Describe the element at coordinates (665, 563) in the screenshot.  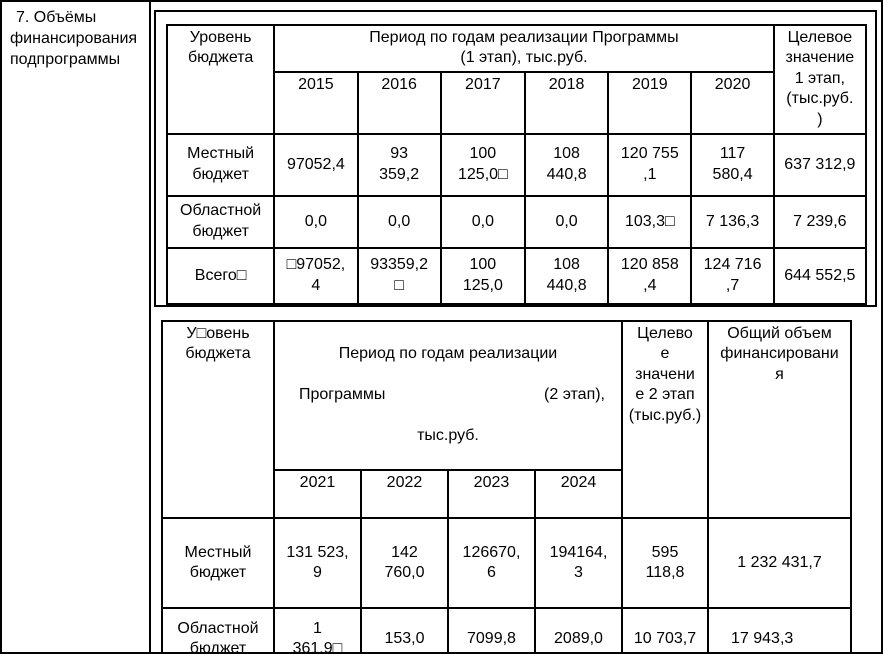
I see `value-cell: 595 118,8` at that location.